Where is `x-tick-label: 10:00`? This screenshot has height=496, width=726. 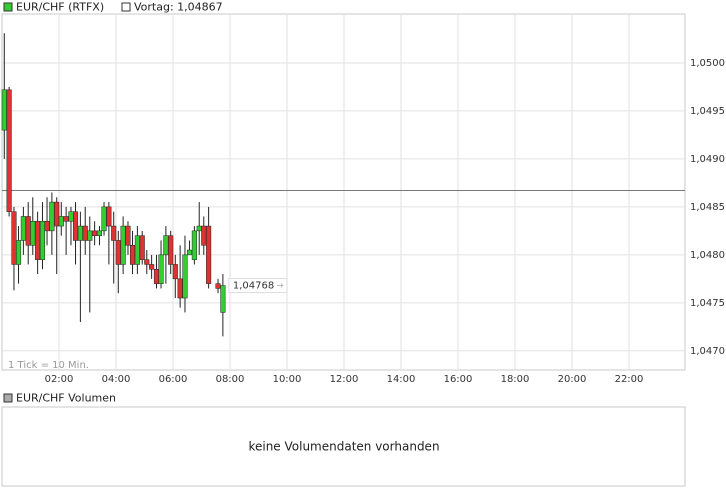 x-tick-label: 10:00 is located at coordinates (287, 379).